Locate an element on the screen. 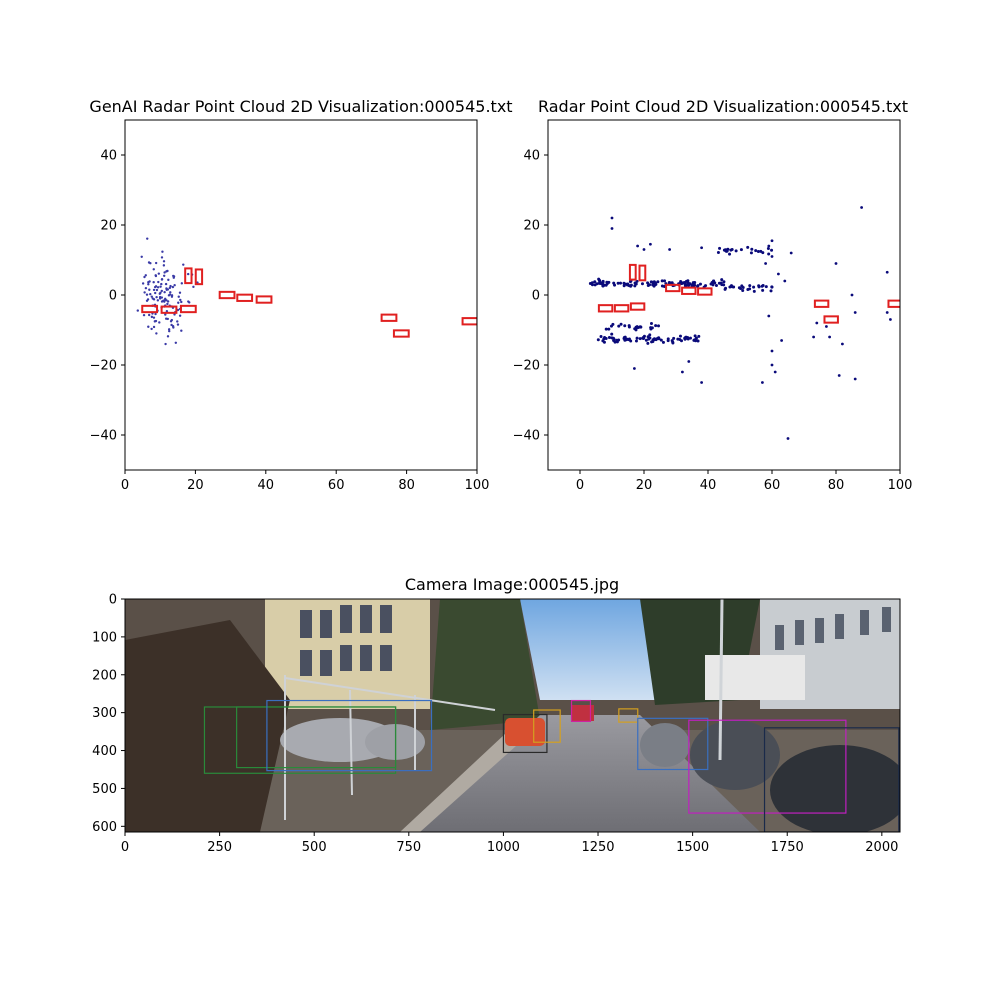  y-axis: 40 20 0 −20 −40 is located at coordinates (107, 296).